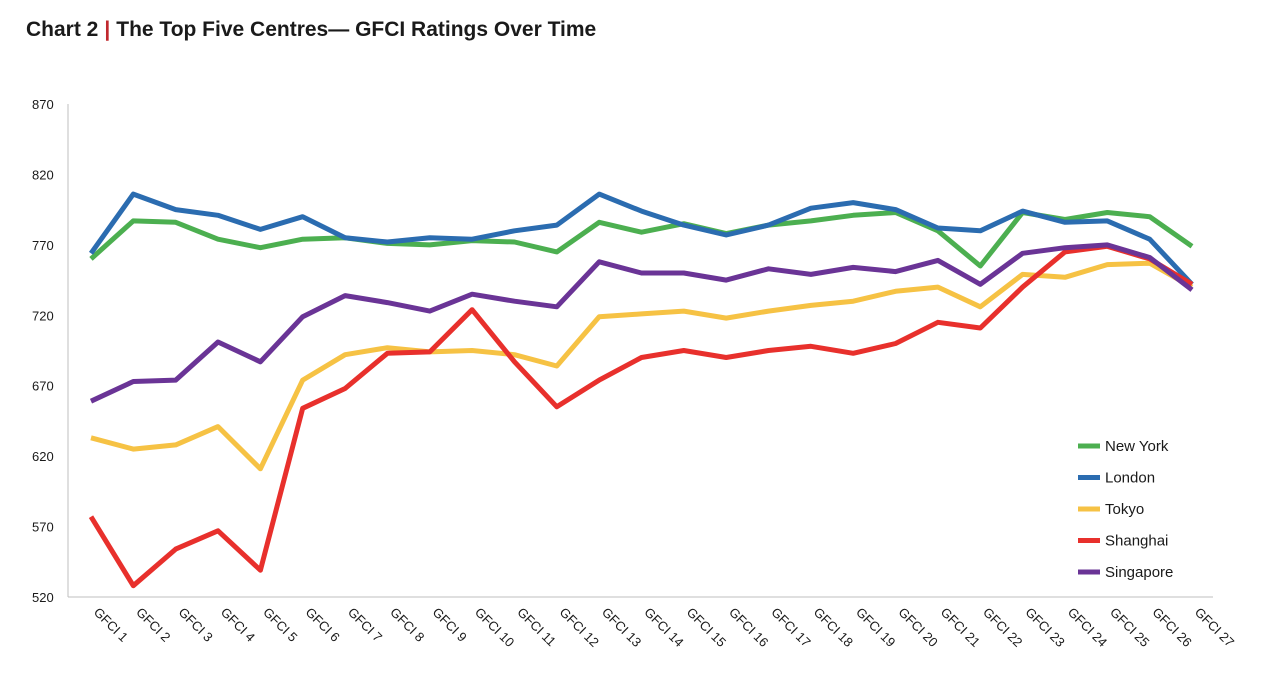  What do you see at coordinates (153, 625) in the screenshot?
I see `x-tick-label: GFCI 2` at bounding box center [153, 625].